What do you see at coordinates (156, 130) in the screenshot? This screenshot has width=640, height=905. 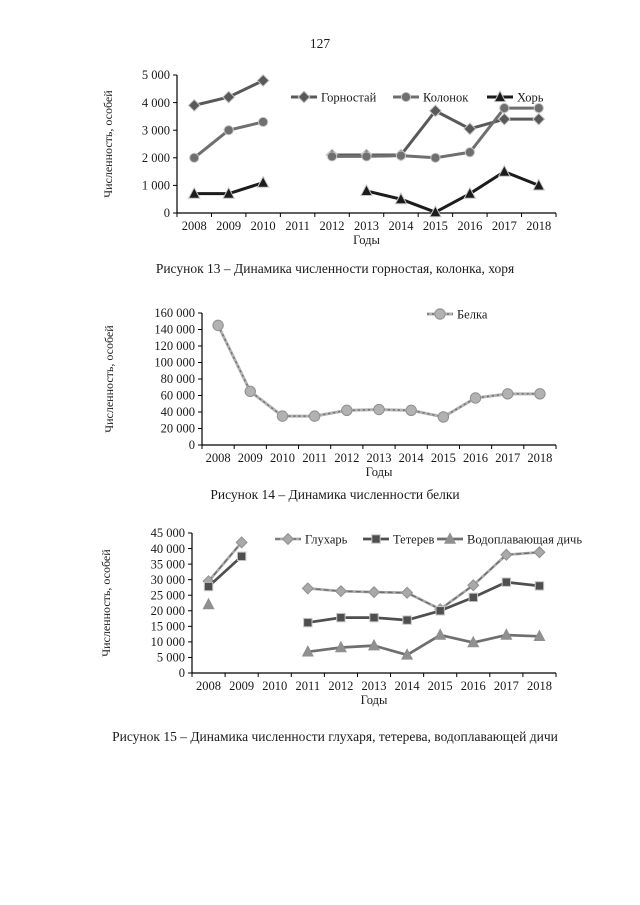 I see `y-tick-label: 3 000` at bounding box center [156, 130].